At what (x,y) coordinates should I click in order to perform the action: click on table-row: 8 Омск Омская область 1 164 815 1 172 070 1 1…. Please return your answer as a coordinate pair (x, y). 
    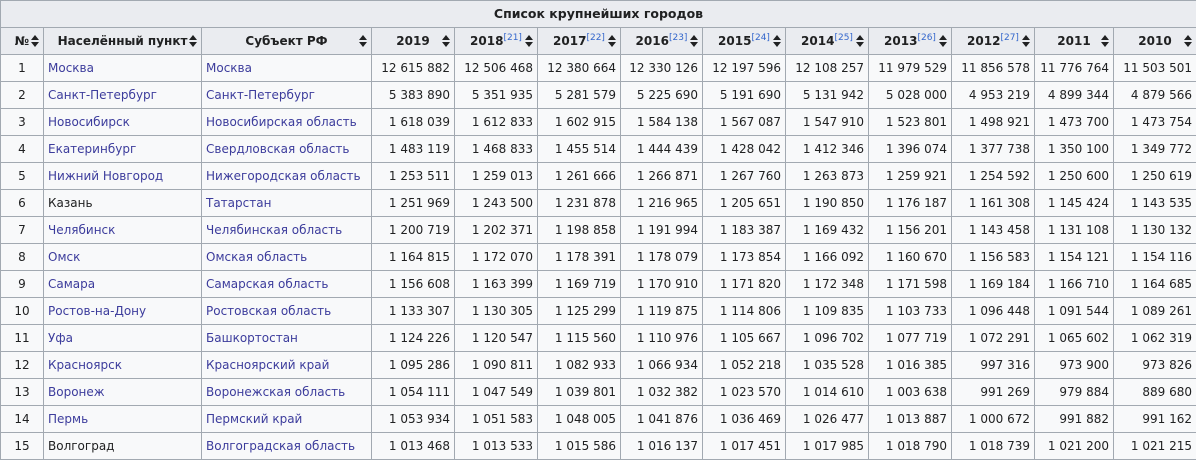
    Looking at the image, I should click on (598, 257).